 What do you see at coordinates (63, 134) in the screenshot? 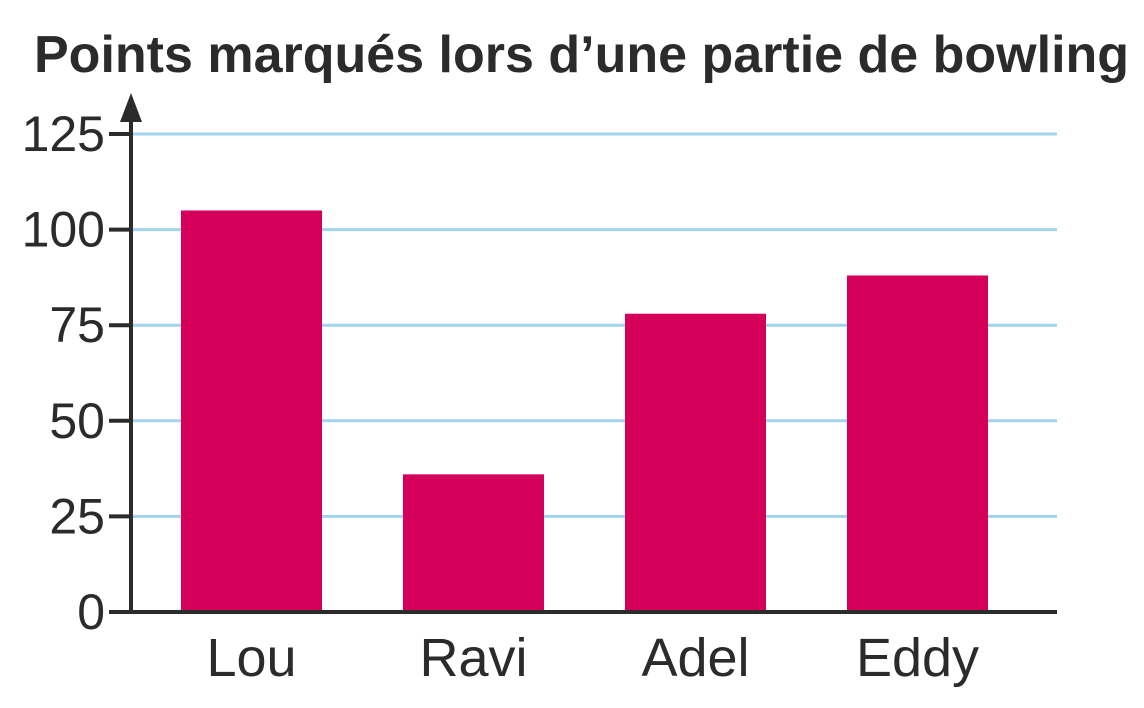
I see `y-tick-label-125: 125` at bounding box center [63, 134].